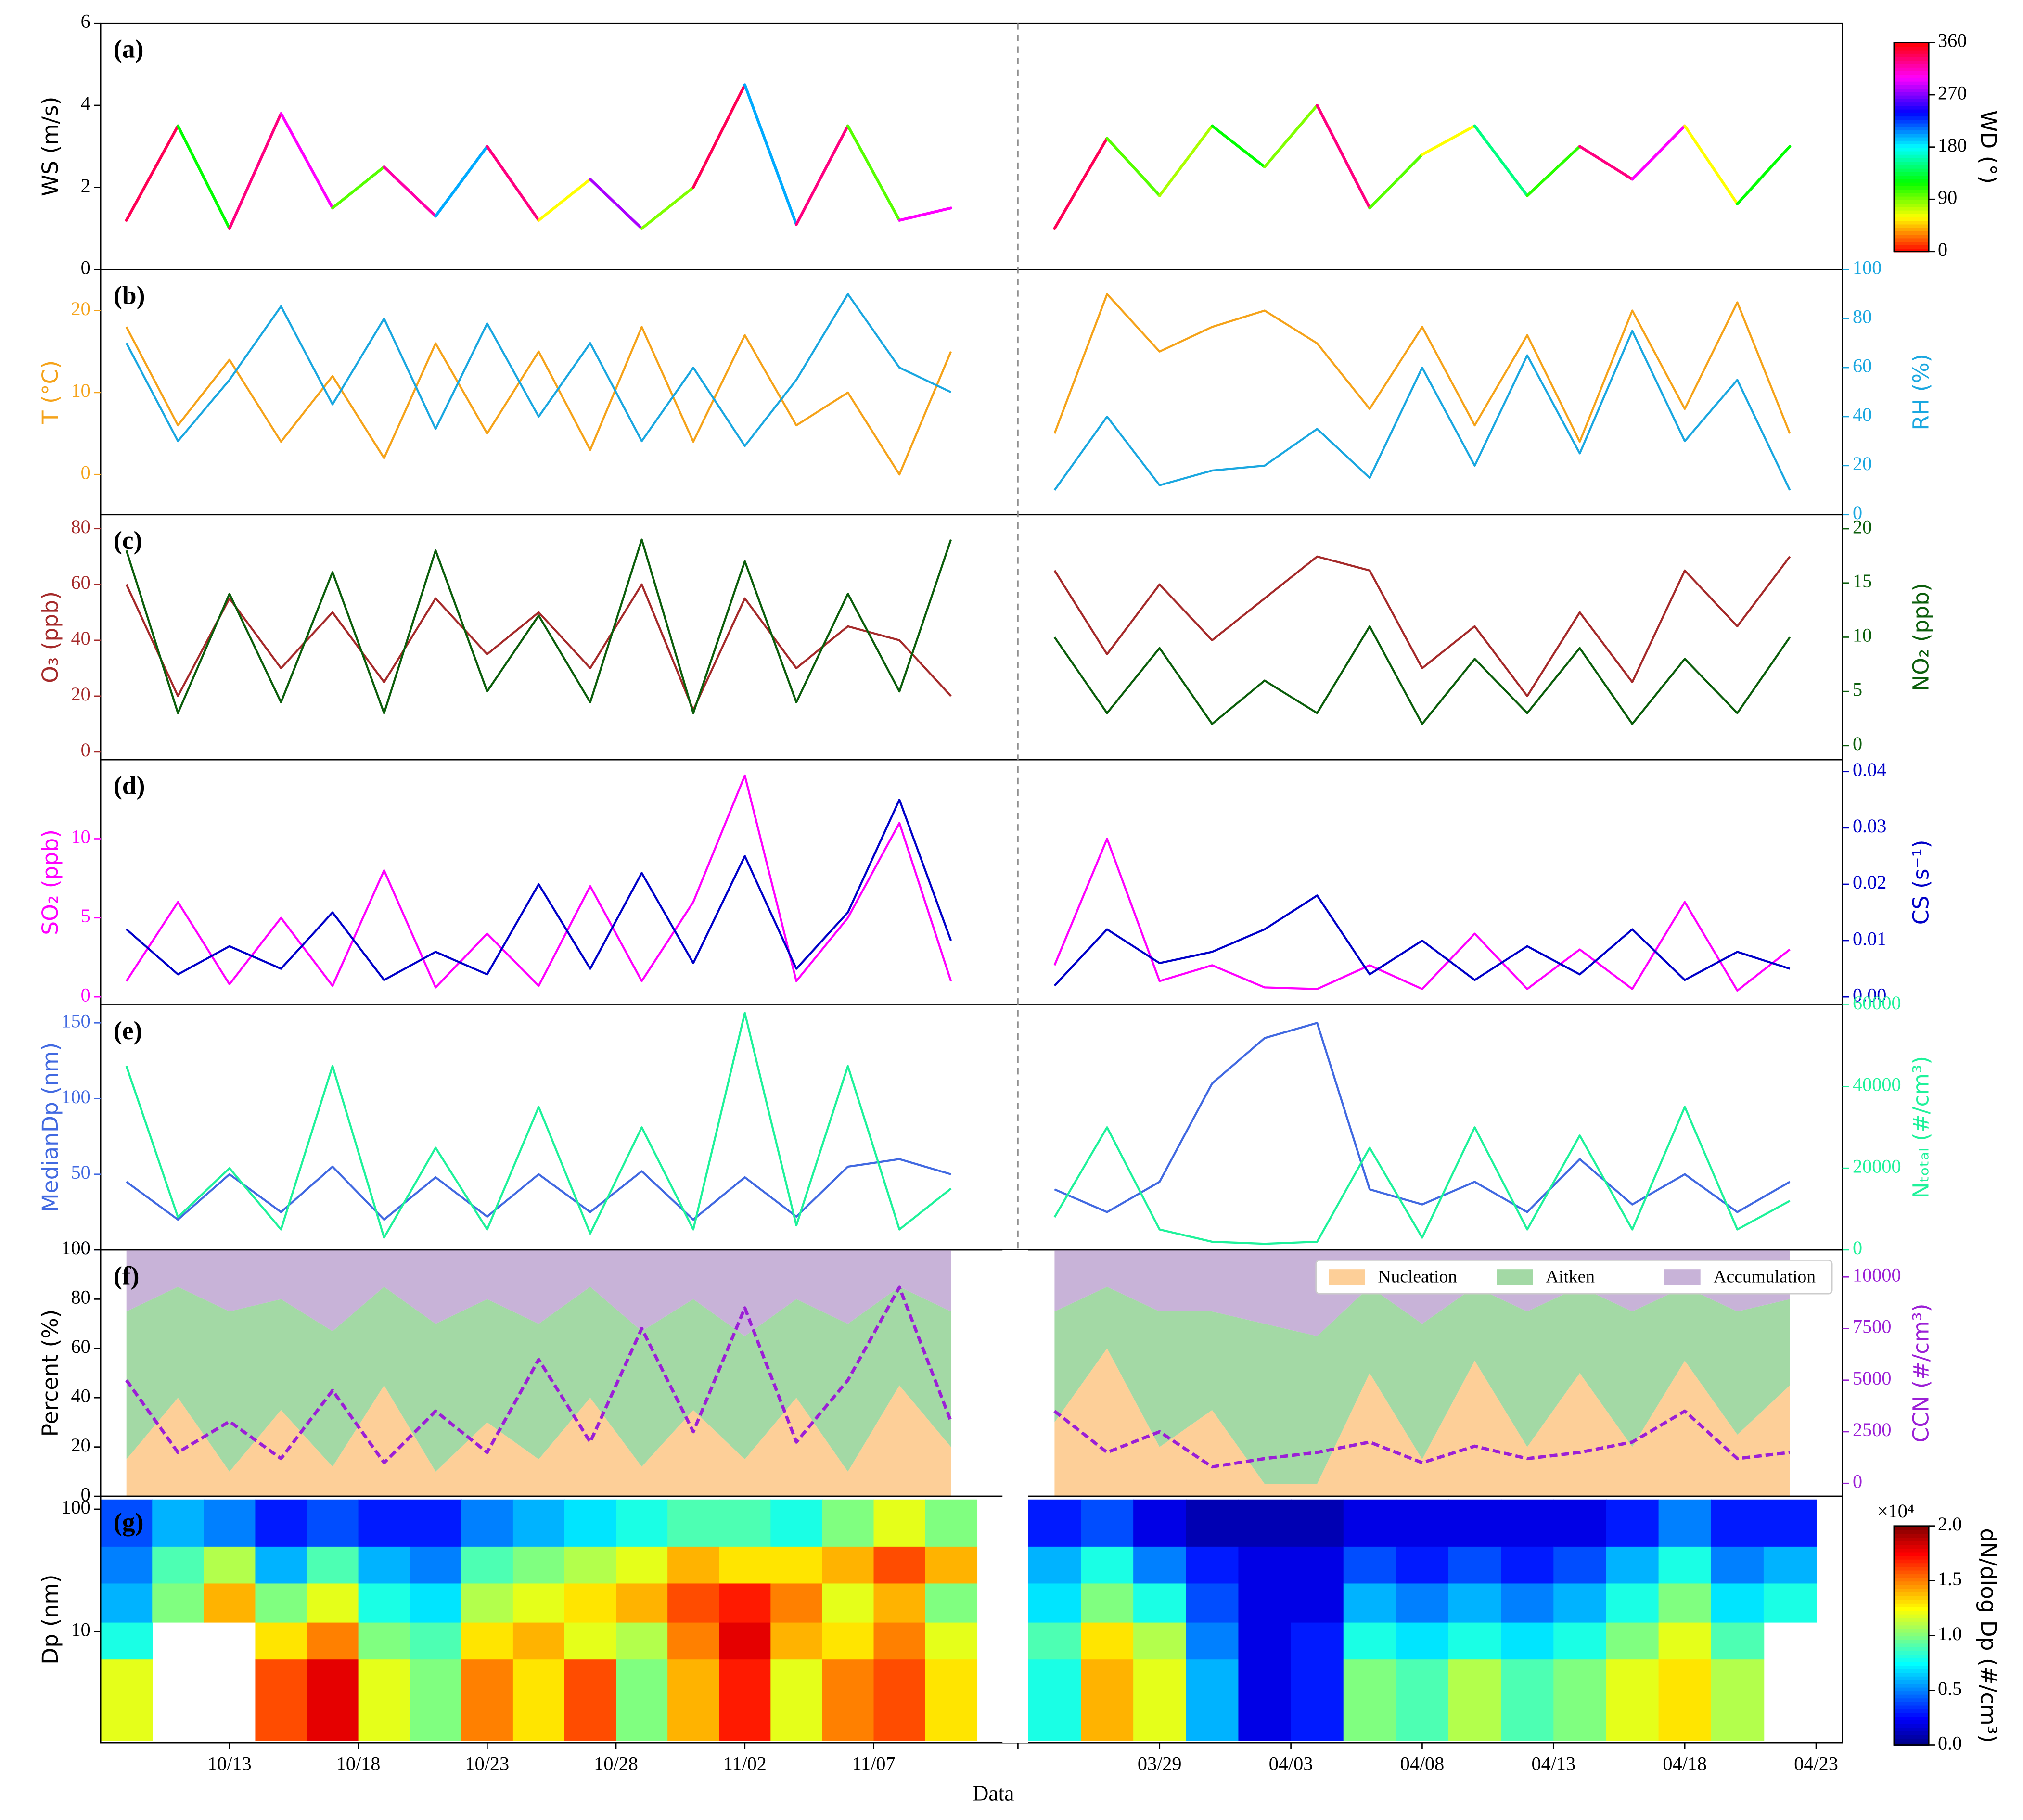 The height and width of the screenshot is (1820, 2023). I want to click on panel-label: (f), so click(127, 1275).